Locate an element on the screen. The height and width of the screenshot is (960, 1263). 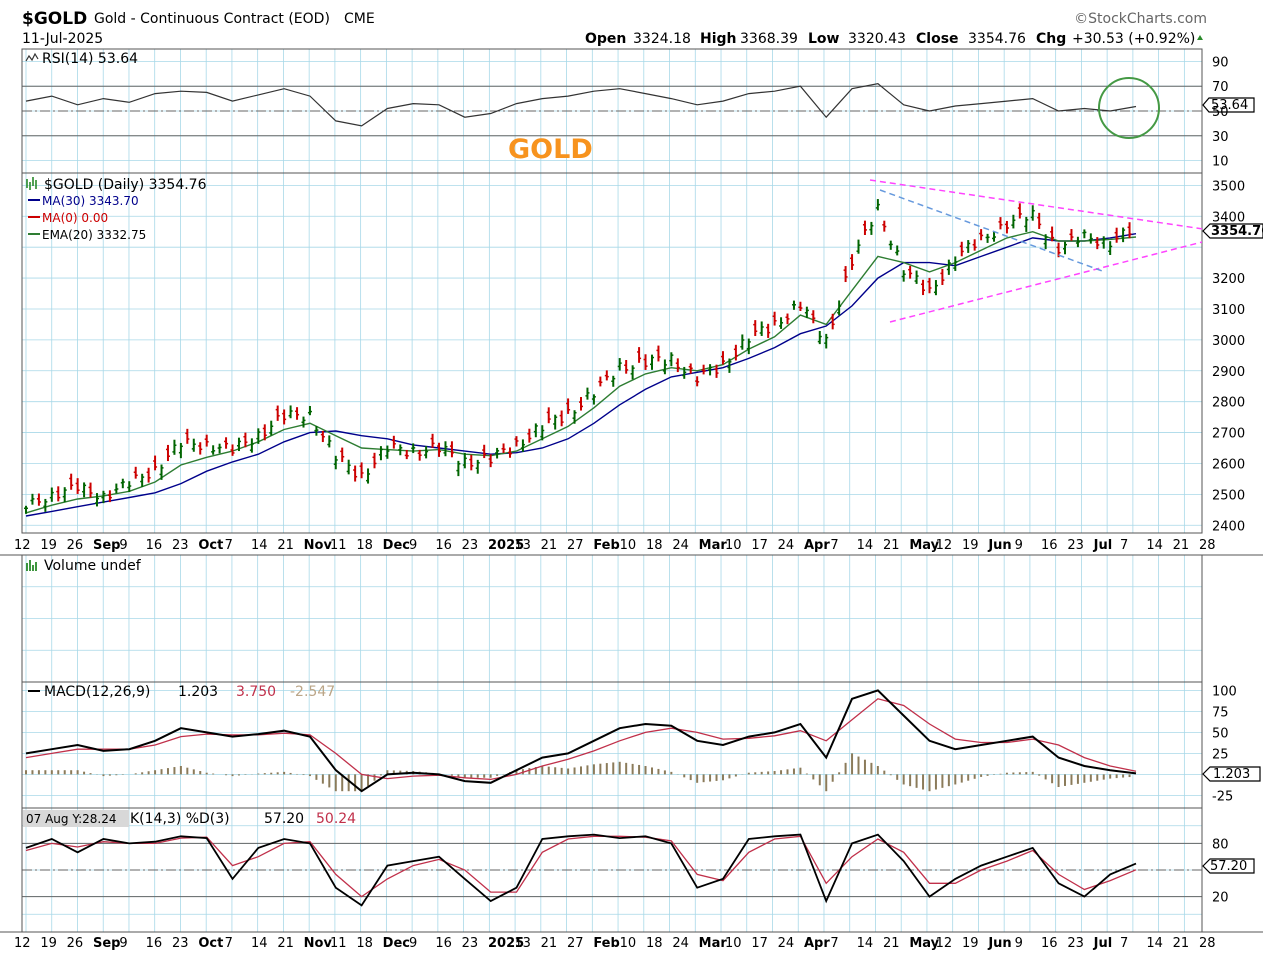
stoch-d-line is located at coordinates (581, 866).